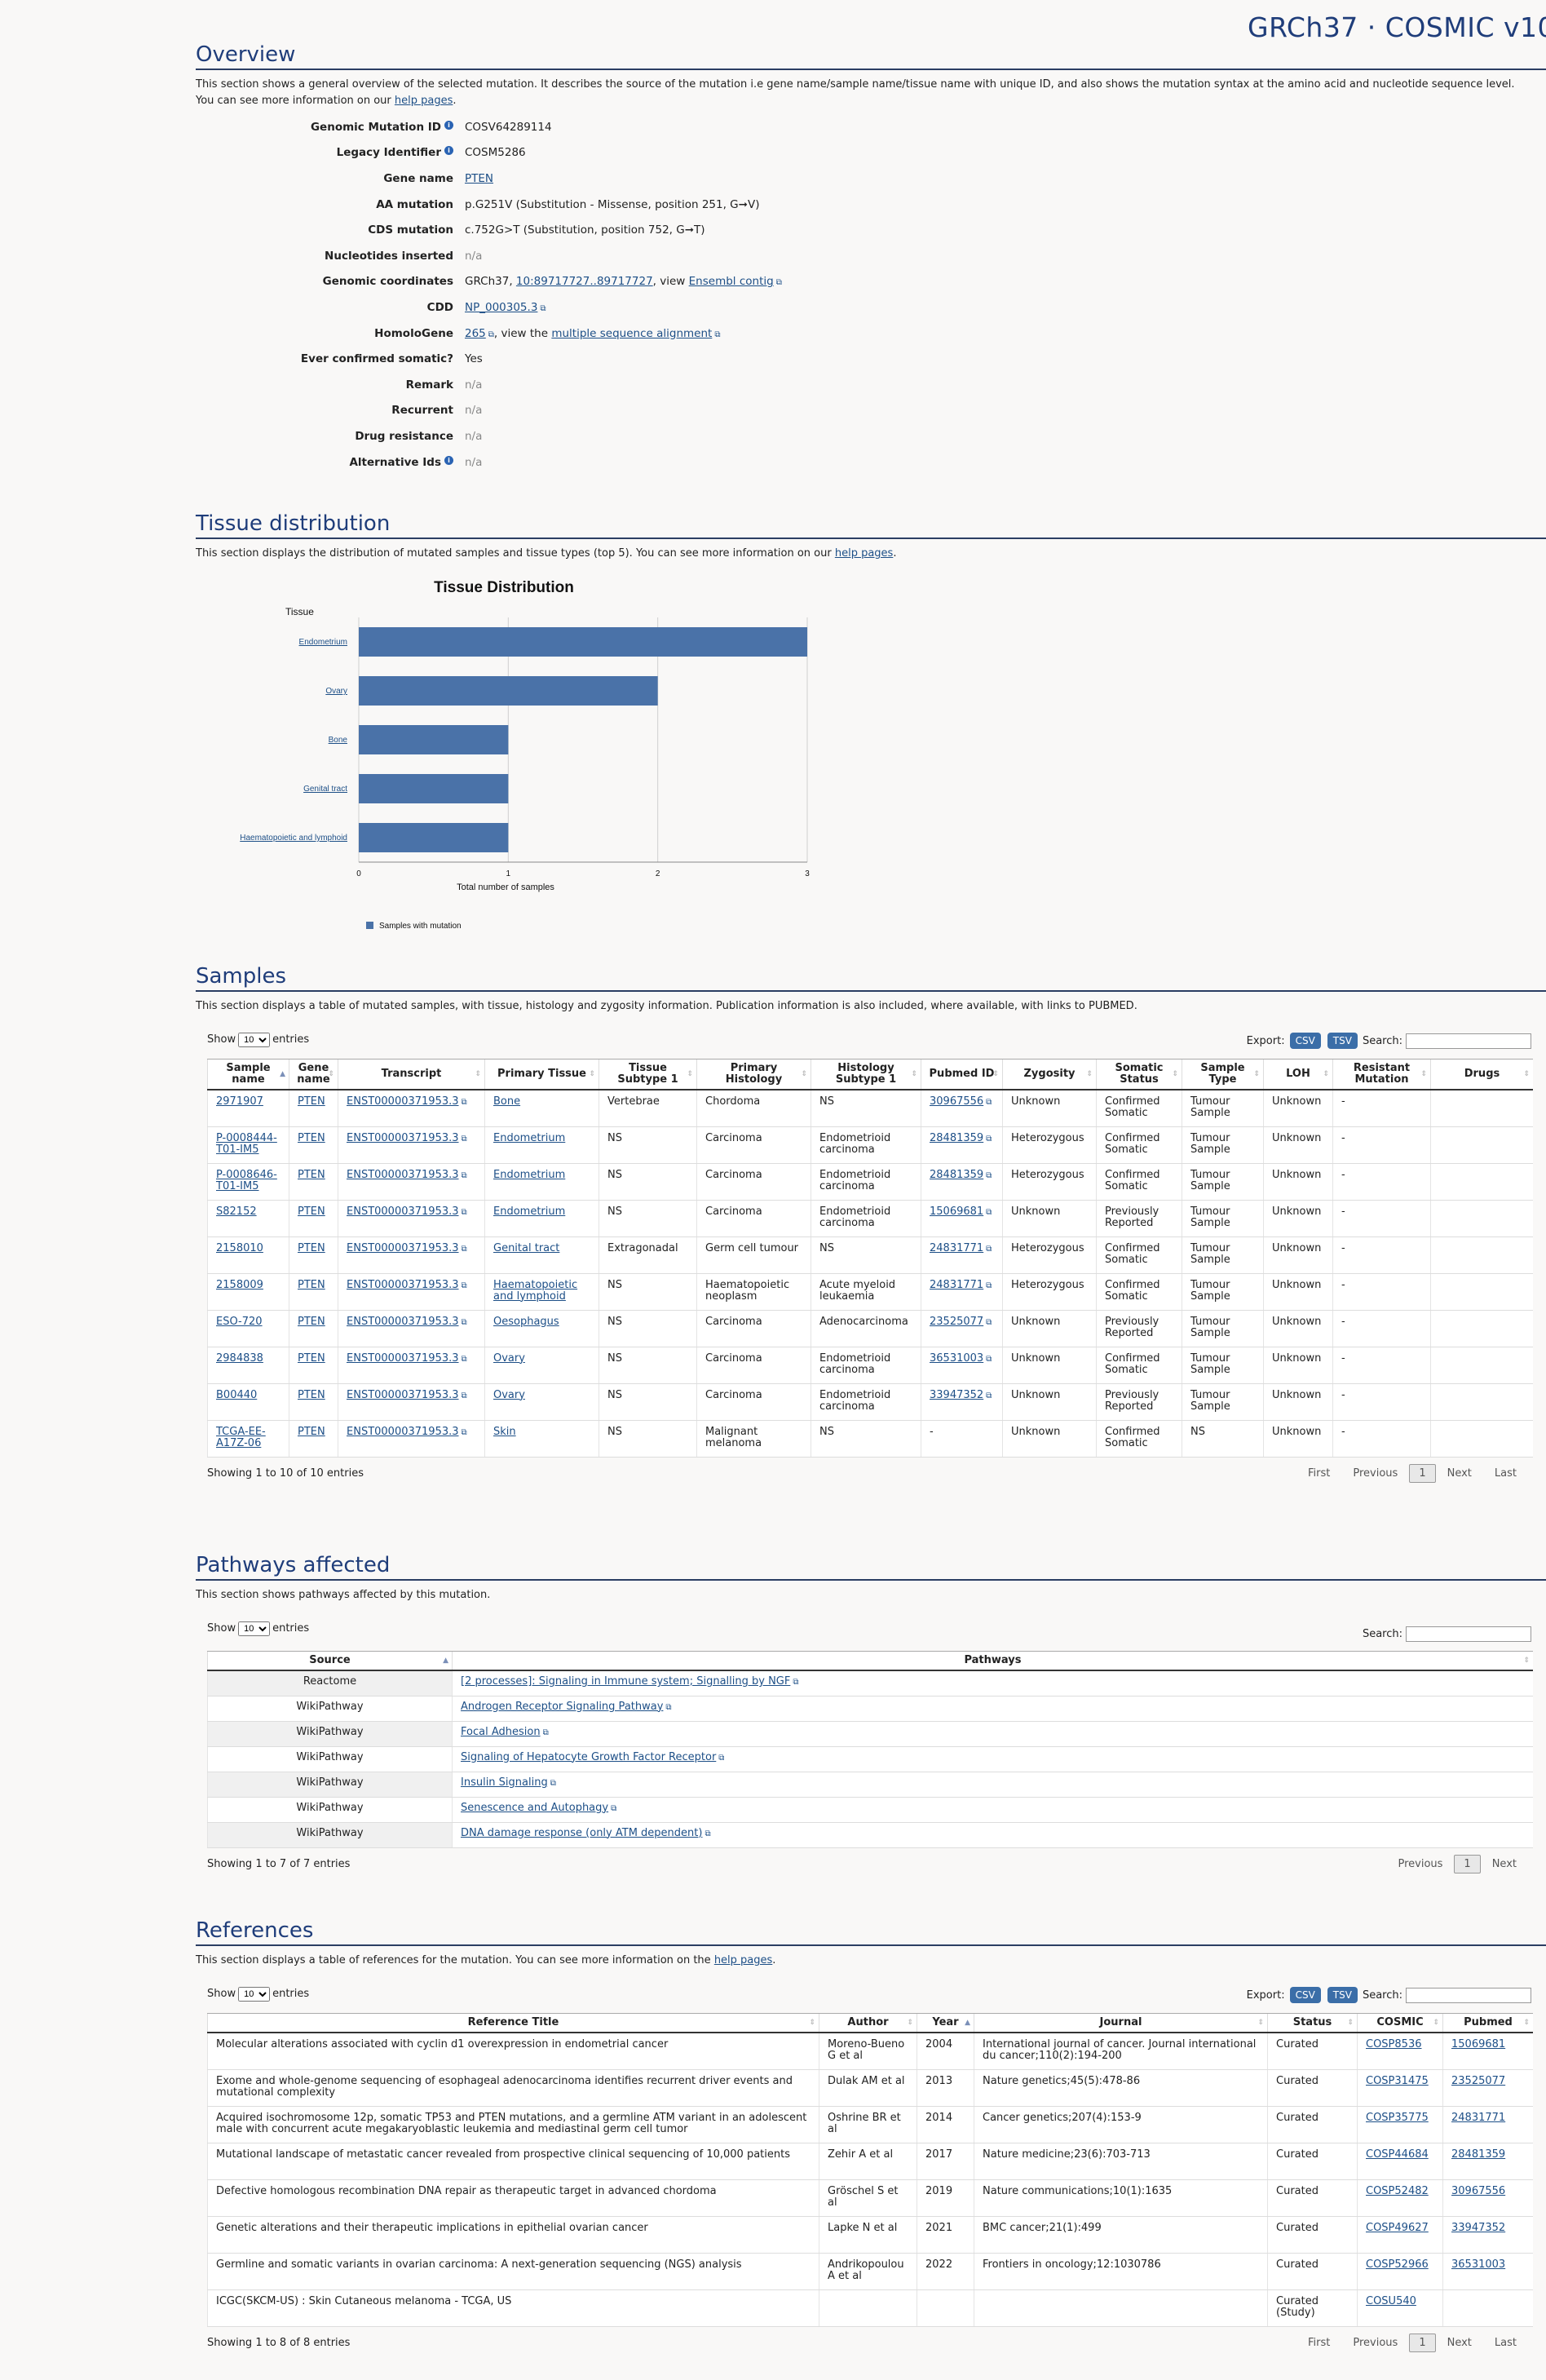 The height and width of the screenshot is (2380, 1546). What do you see at coordinates (945, 2023) in the screenshot?
I see `references-header-col-2: Year ▲` at bounding box center [945, 2023].